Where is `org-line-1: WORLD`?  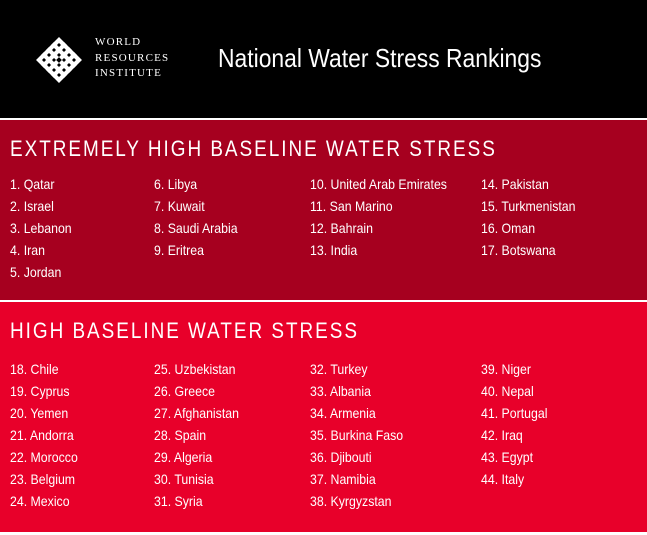 org-line-1: WORLD is located at coordinates (118, 42).